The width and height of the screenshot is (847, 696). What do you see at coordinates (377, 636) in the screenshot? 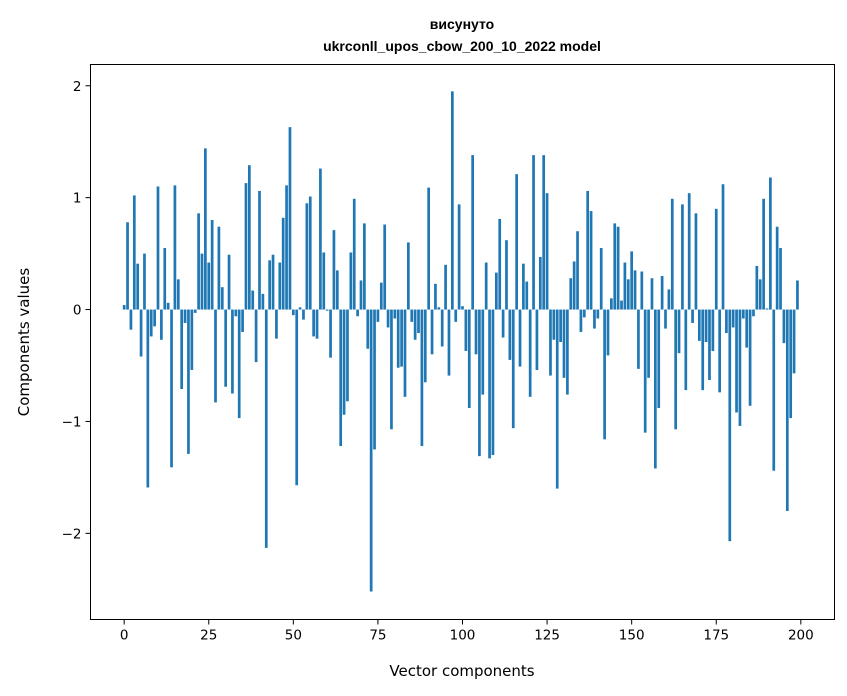
I see `x-tick-label: 75` at bounding box center [377, 636].